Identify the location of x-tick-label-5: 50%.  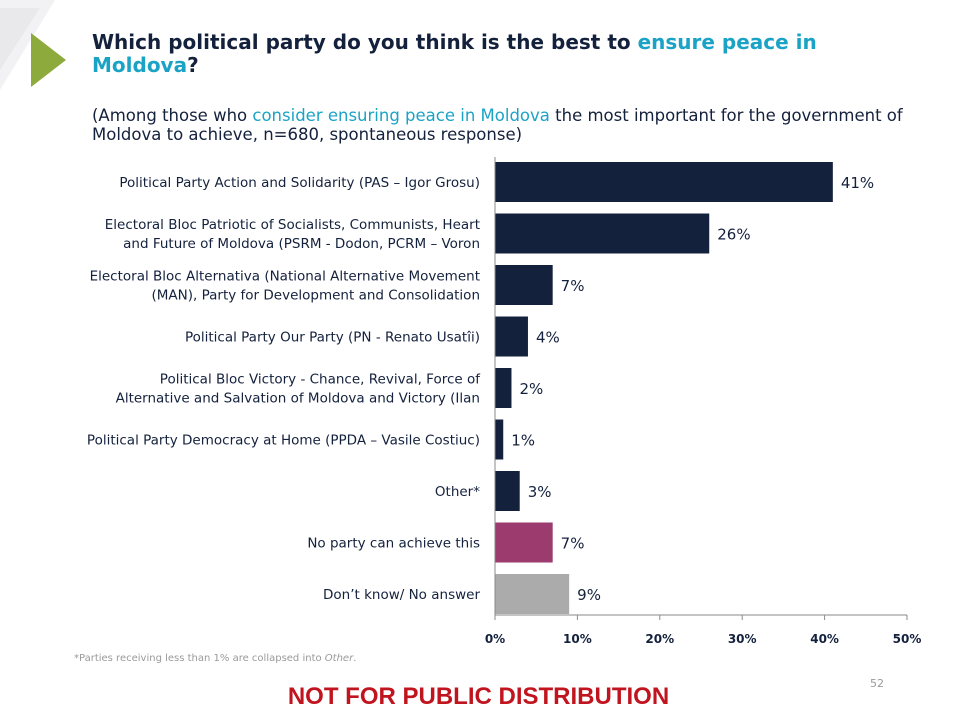
(907, 639).